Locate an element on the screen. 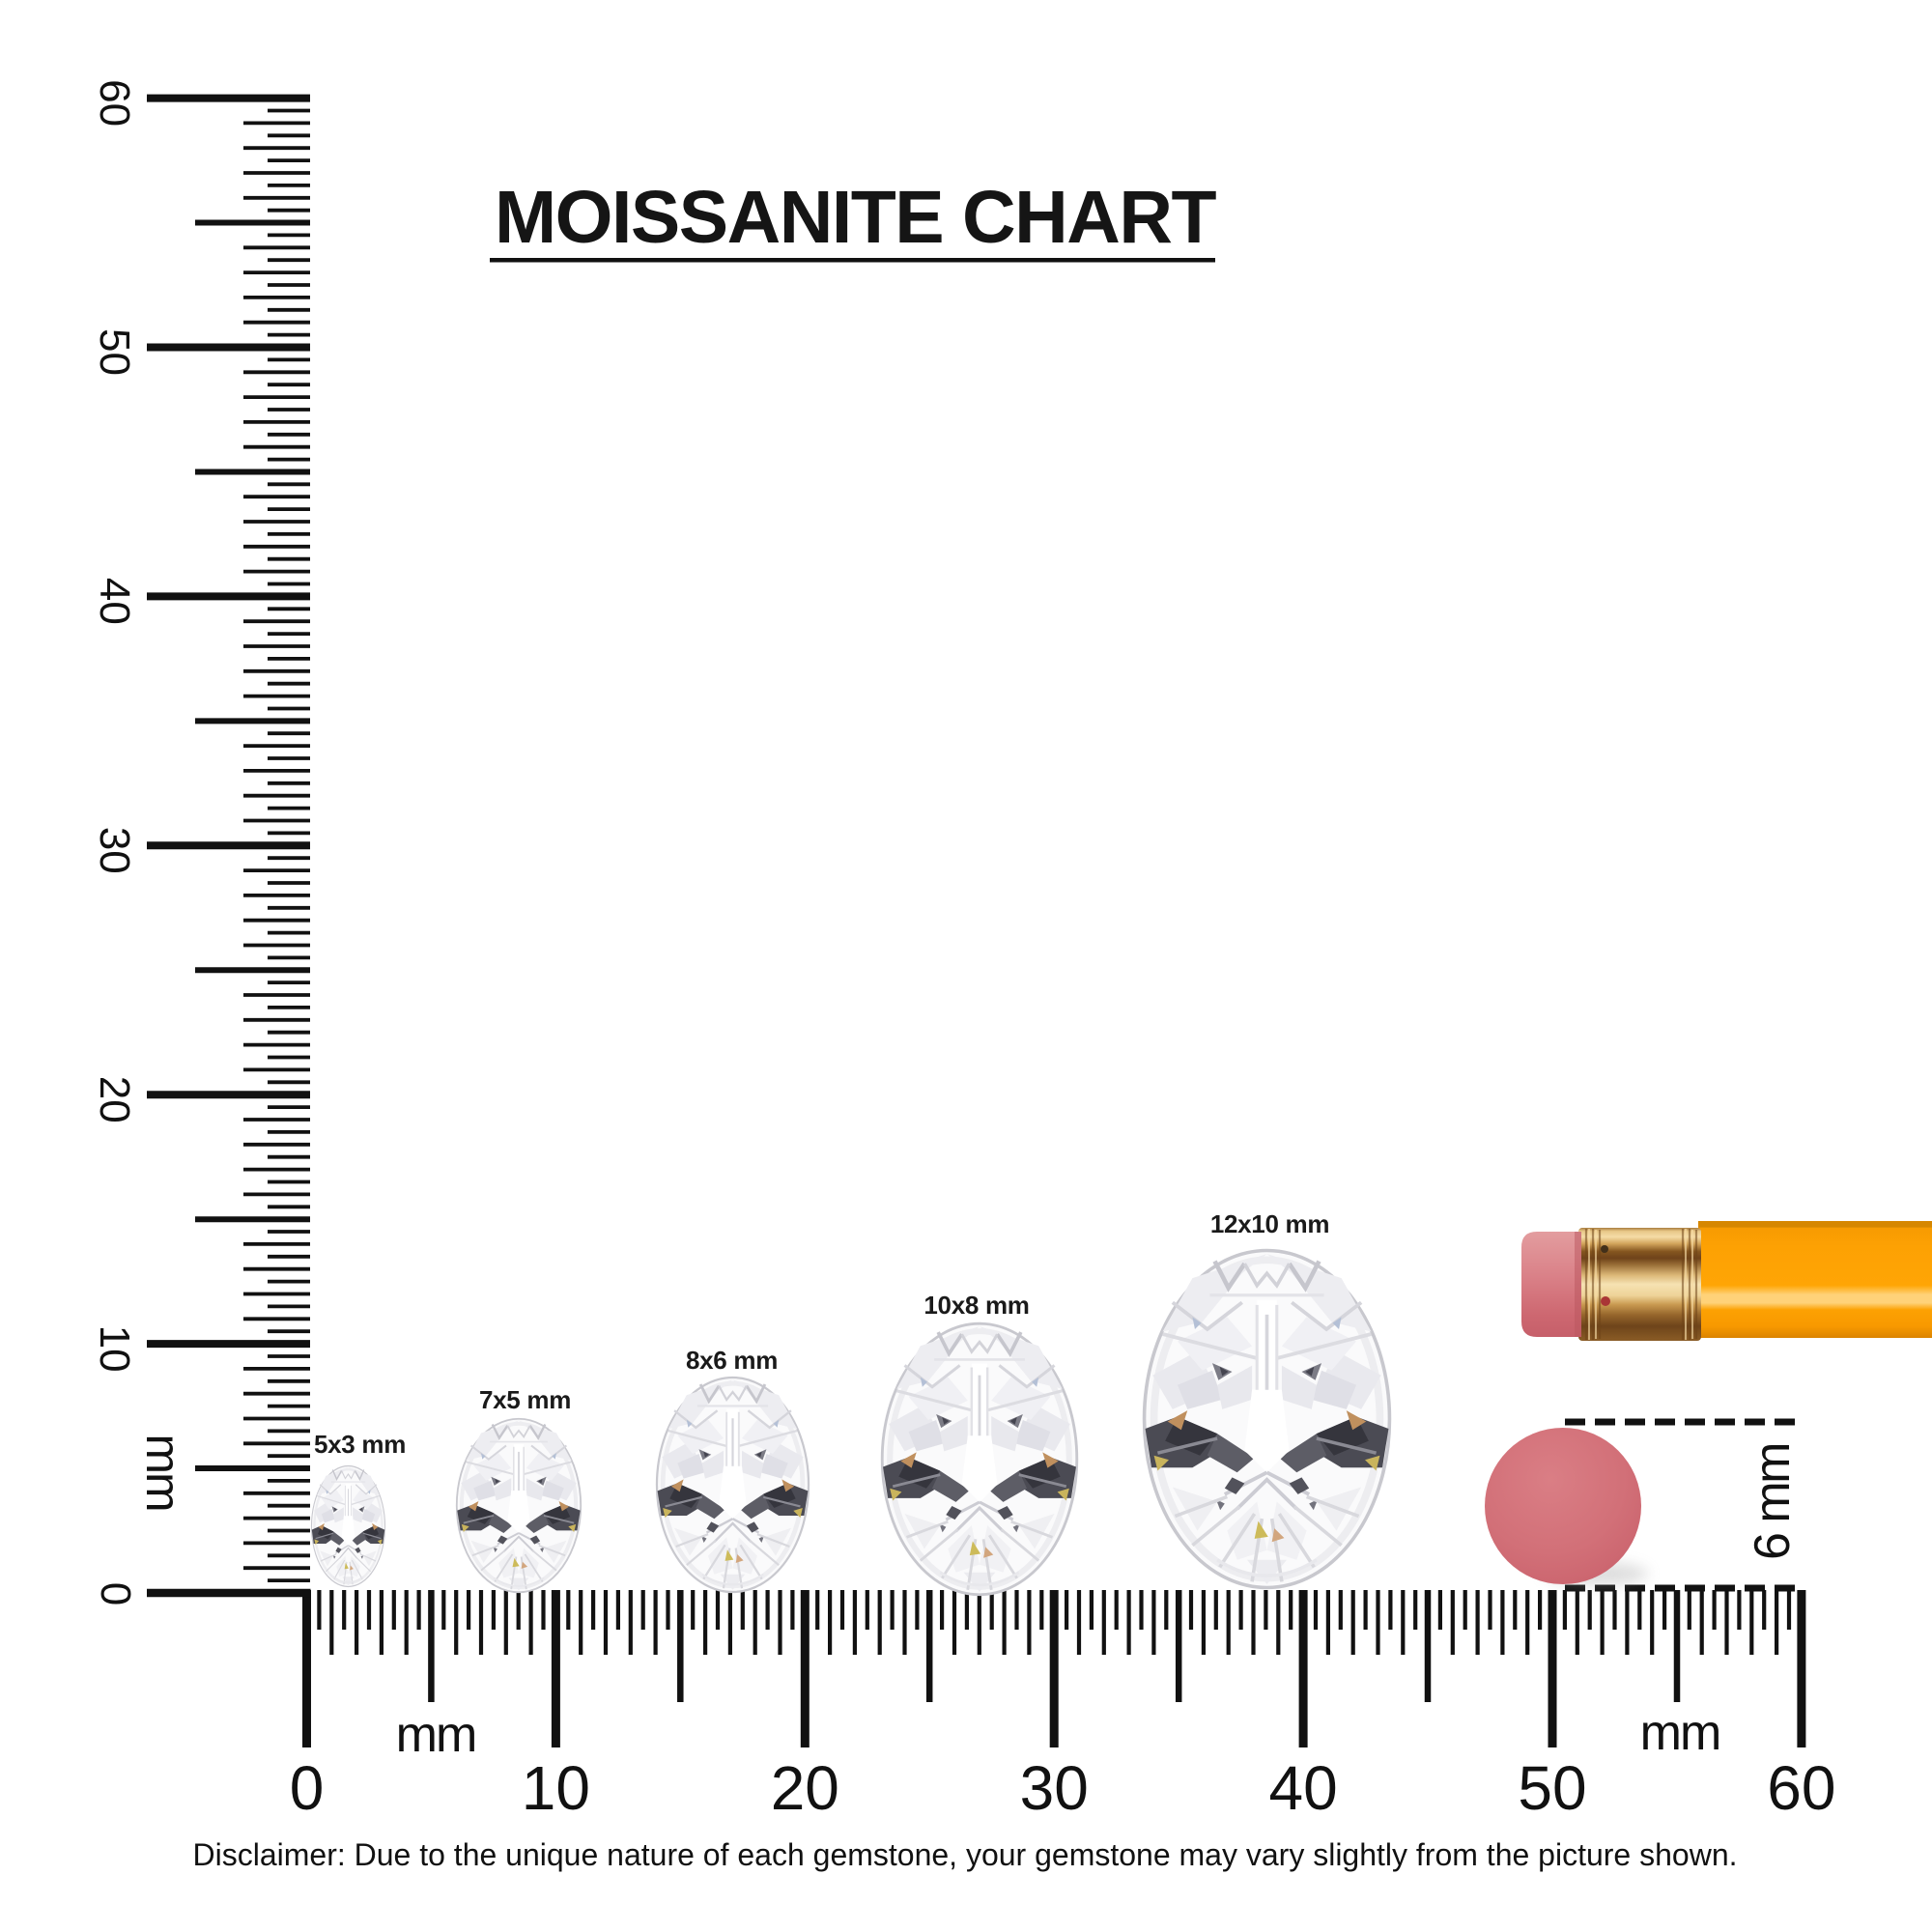 This screenshot has width=1932, height=1932. svg-text: 8x6 mm is located at coordinates (732, 1360).